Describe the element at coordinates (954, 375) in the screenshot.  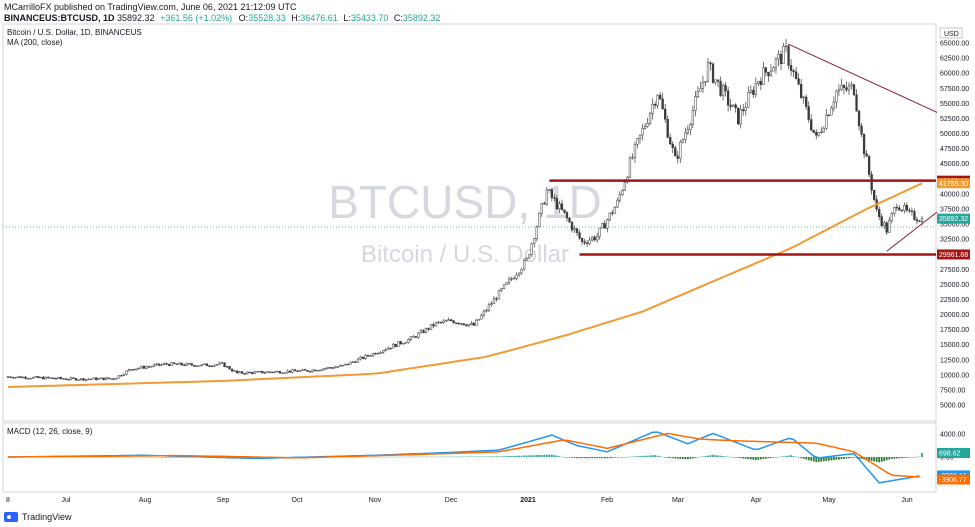
I see `price-tick-label: 10000.00` at that location.